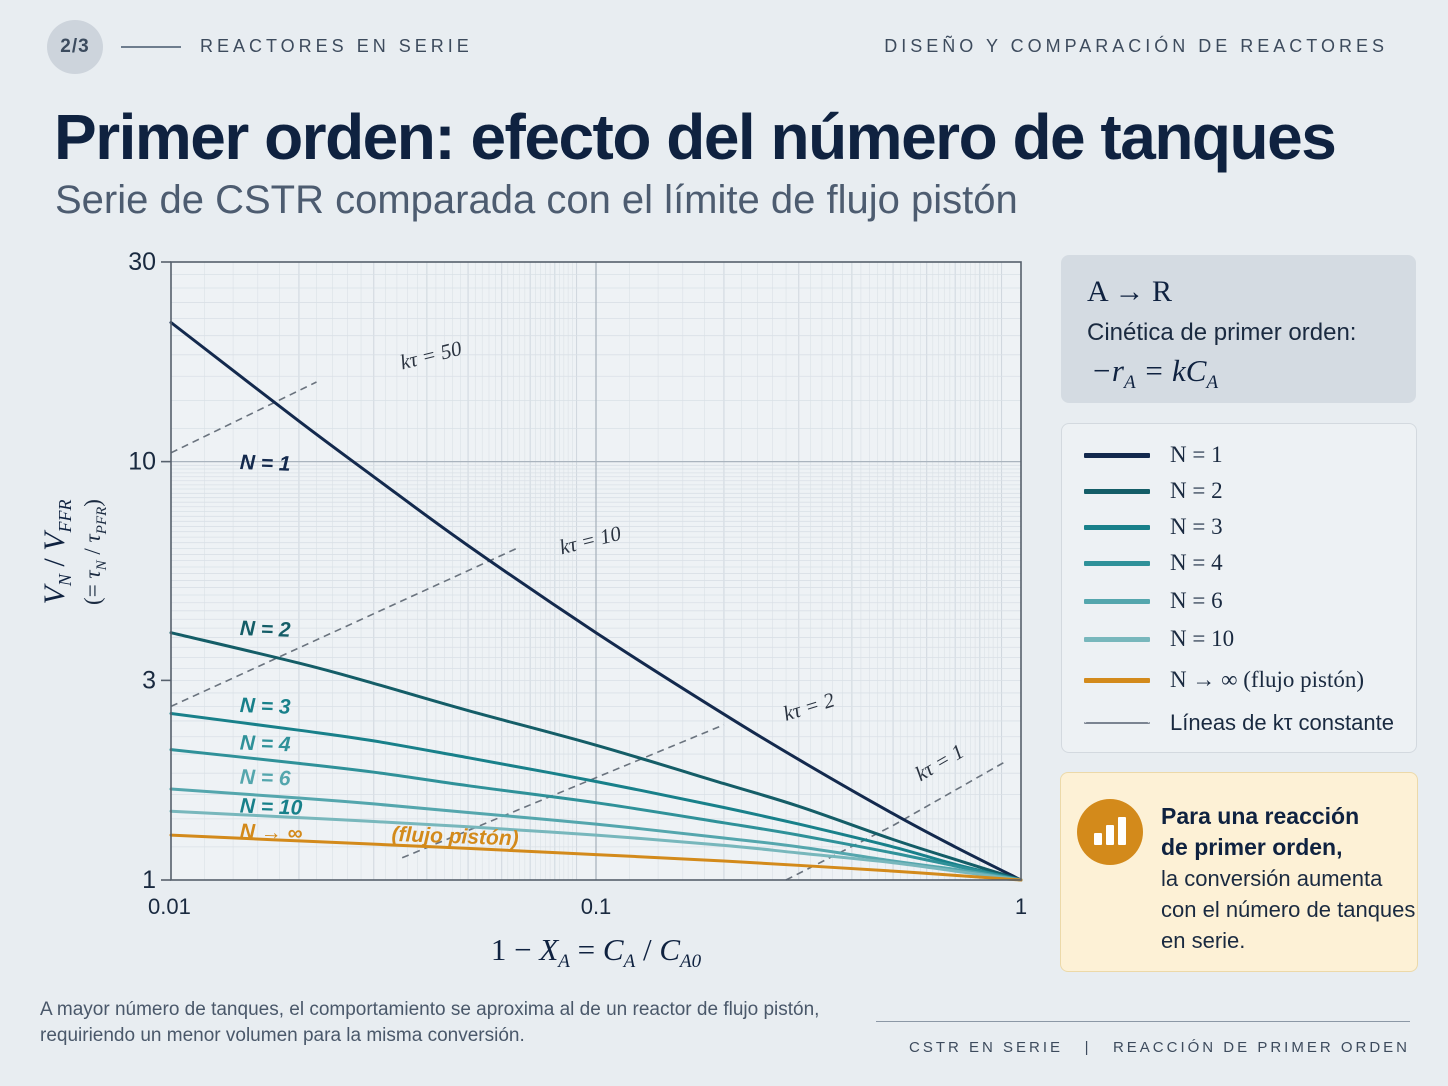  Describe the element at coordinates (1153, 455) in the screenshot. I see `legend-item: N = 1` at that location.